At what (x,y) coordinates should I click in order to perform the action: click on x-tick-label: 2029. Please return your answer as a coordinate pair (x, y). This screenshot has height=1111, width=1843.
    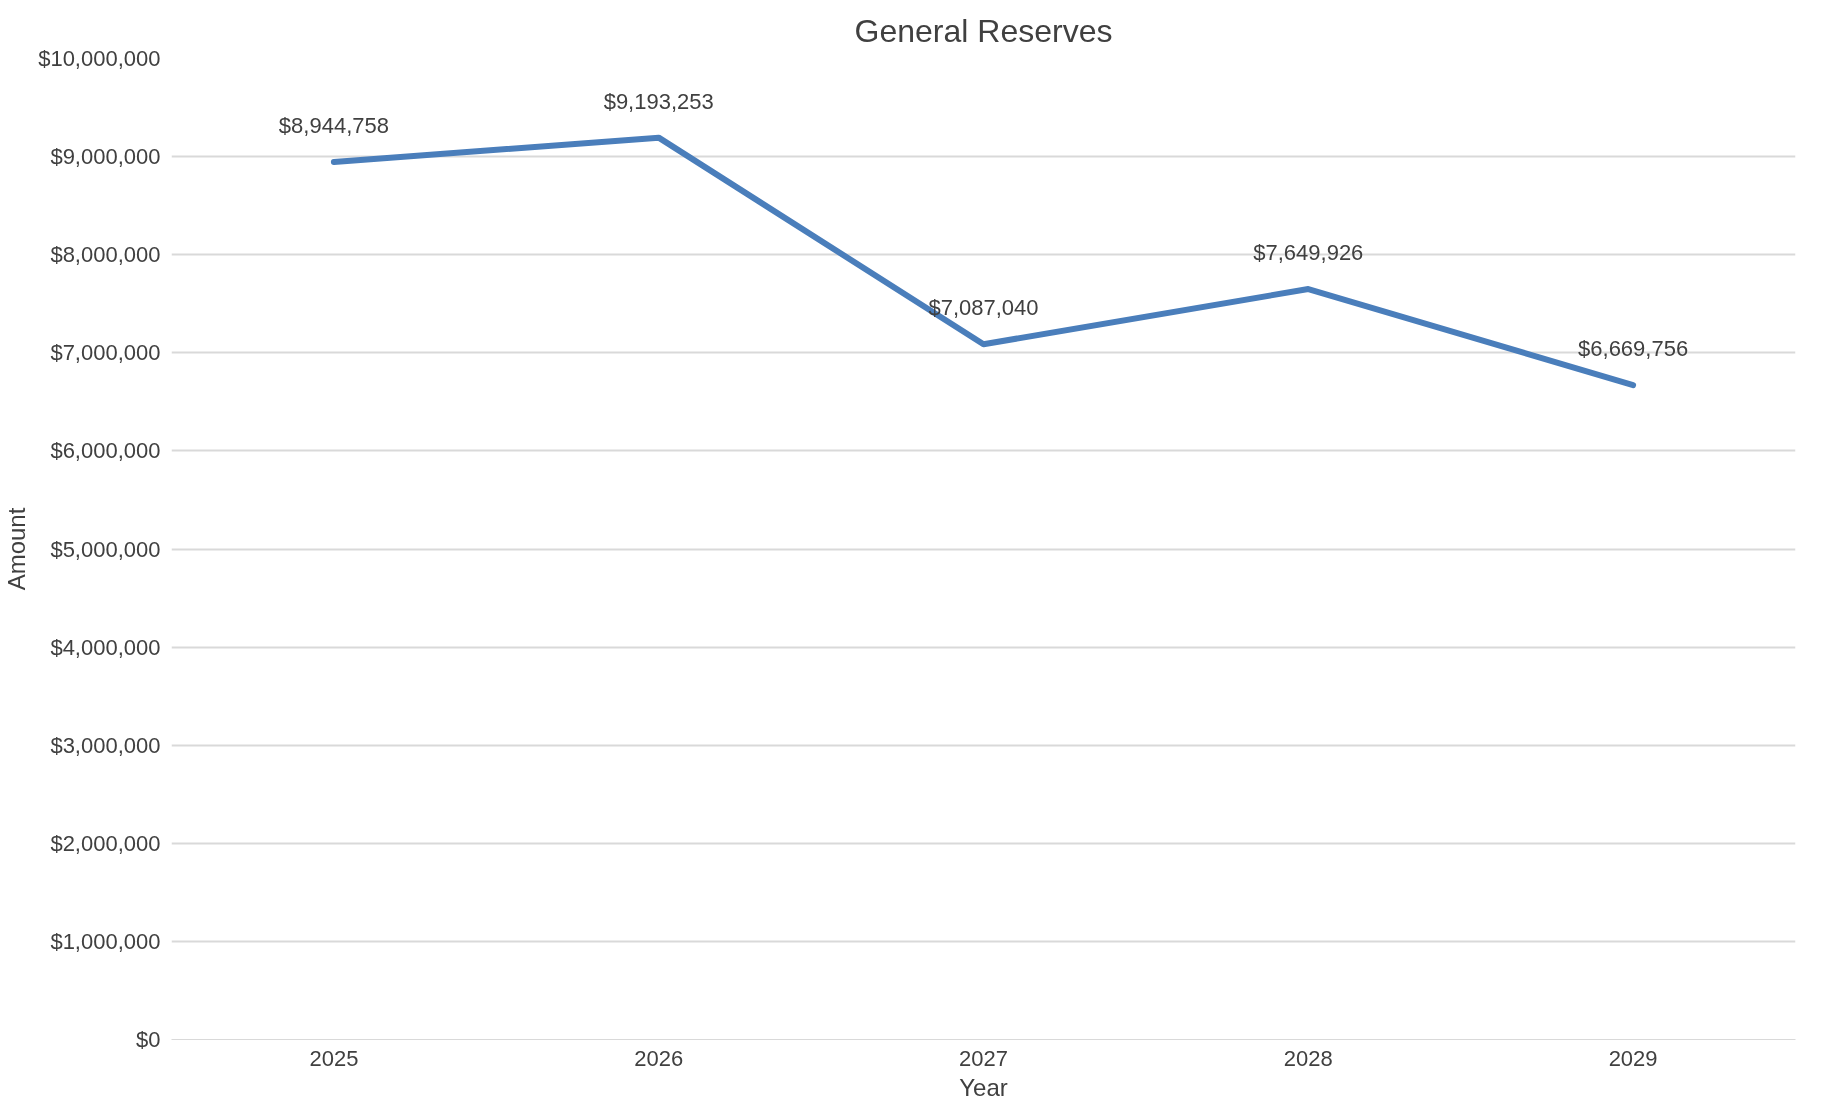
    Looking at the image, I should click on (1633, 1058).